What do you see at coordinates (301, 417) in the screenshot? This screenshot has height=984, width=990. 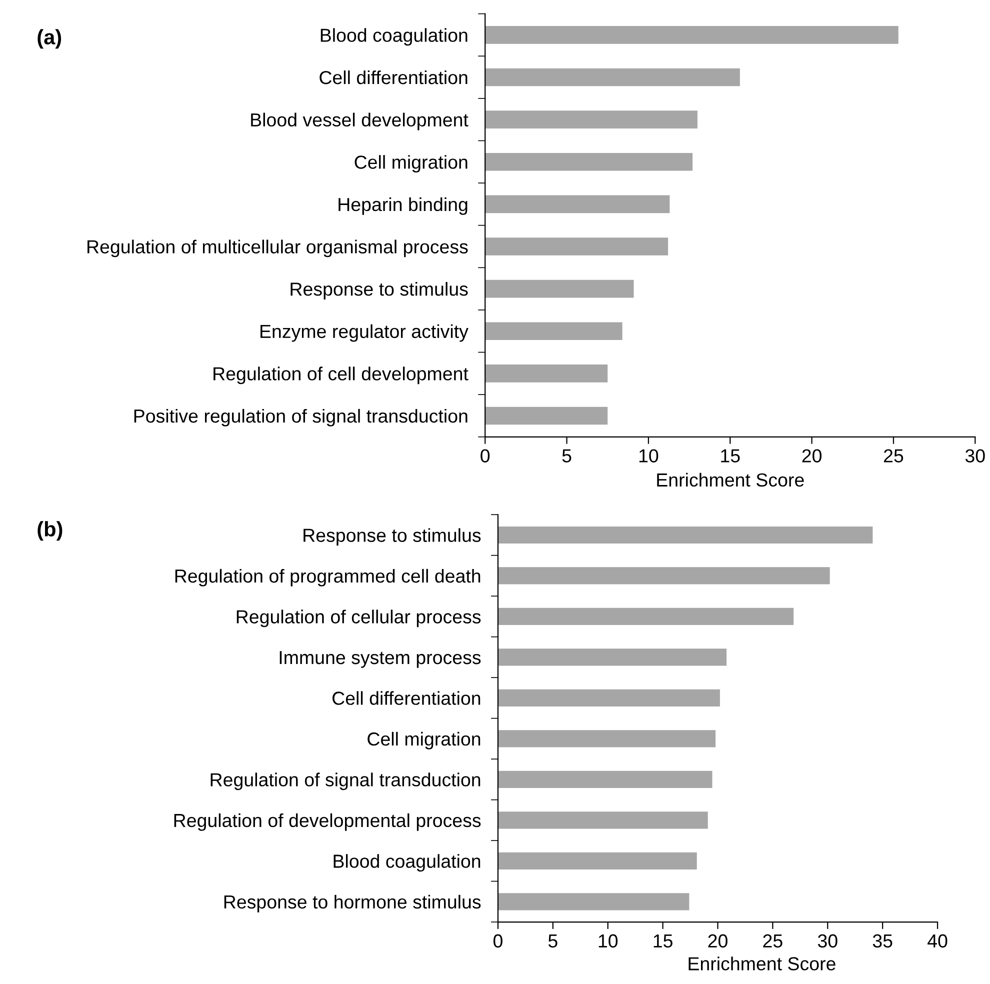 I see `y-tick-label: Positive regulation of signal transduction` at bounding box center [301, 417].